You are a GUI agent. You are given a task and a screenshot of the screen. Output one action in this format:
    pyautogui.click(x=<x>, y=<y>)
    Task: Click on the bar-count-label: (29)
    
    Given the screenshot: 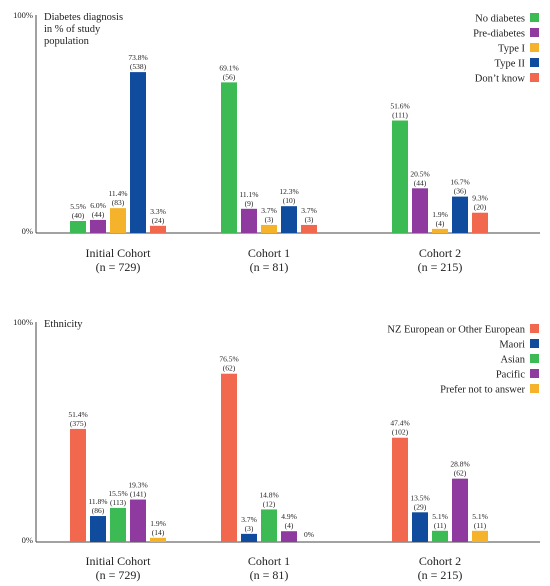 What is the action you would take?
    pyautogui.click(x=420, y=506)
    